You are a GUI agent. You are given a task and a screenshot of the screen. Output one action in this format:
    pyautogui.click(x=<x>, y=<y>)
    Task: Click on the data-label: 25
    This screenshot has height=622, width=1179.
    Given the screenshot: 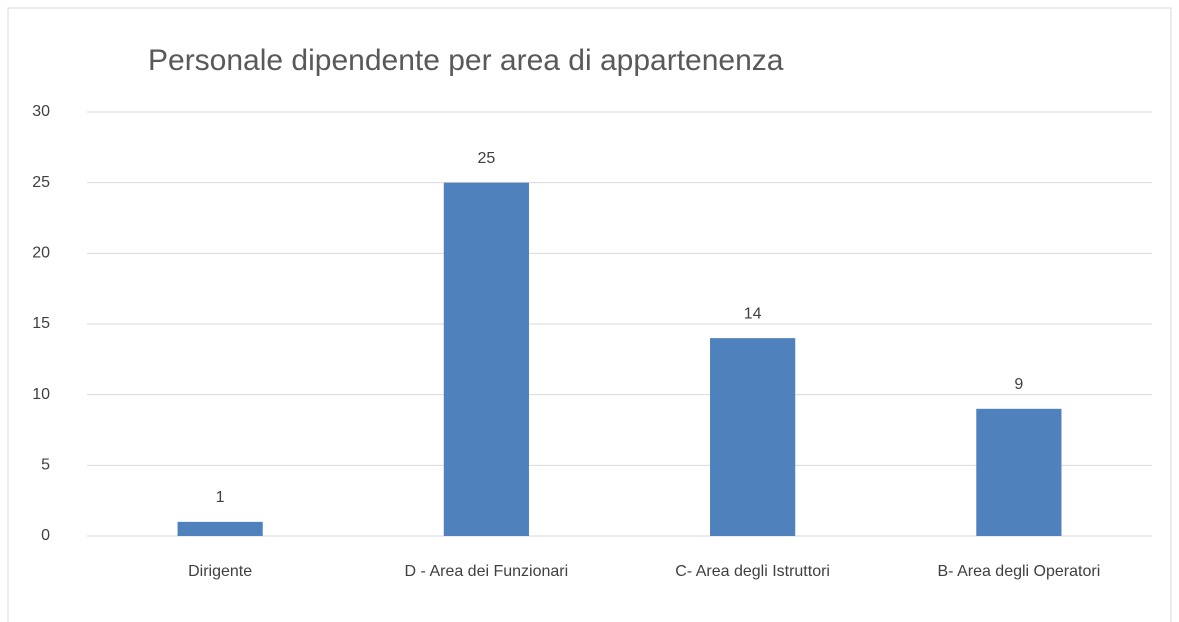 What is the action you would take?
    pyautogui.click(x=486, y=158)
    